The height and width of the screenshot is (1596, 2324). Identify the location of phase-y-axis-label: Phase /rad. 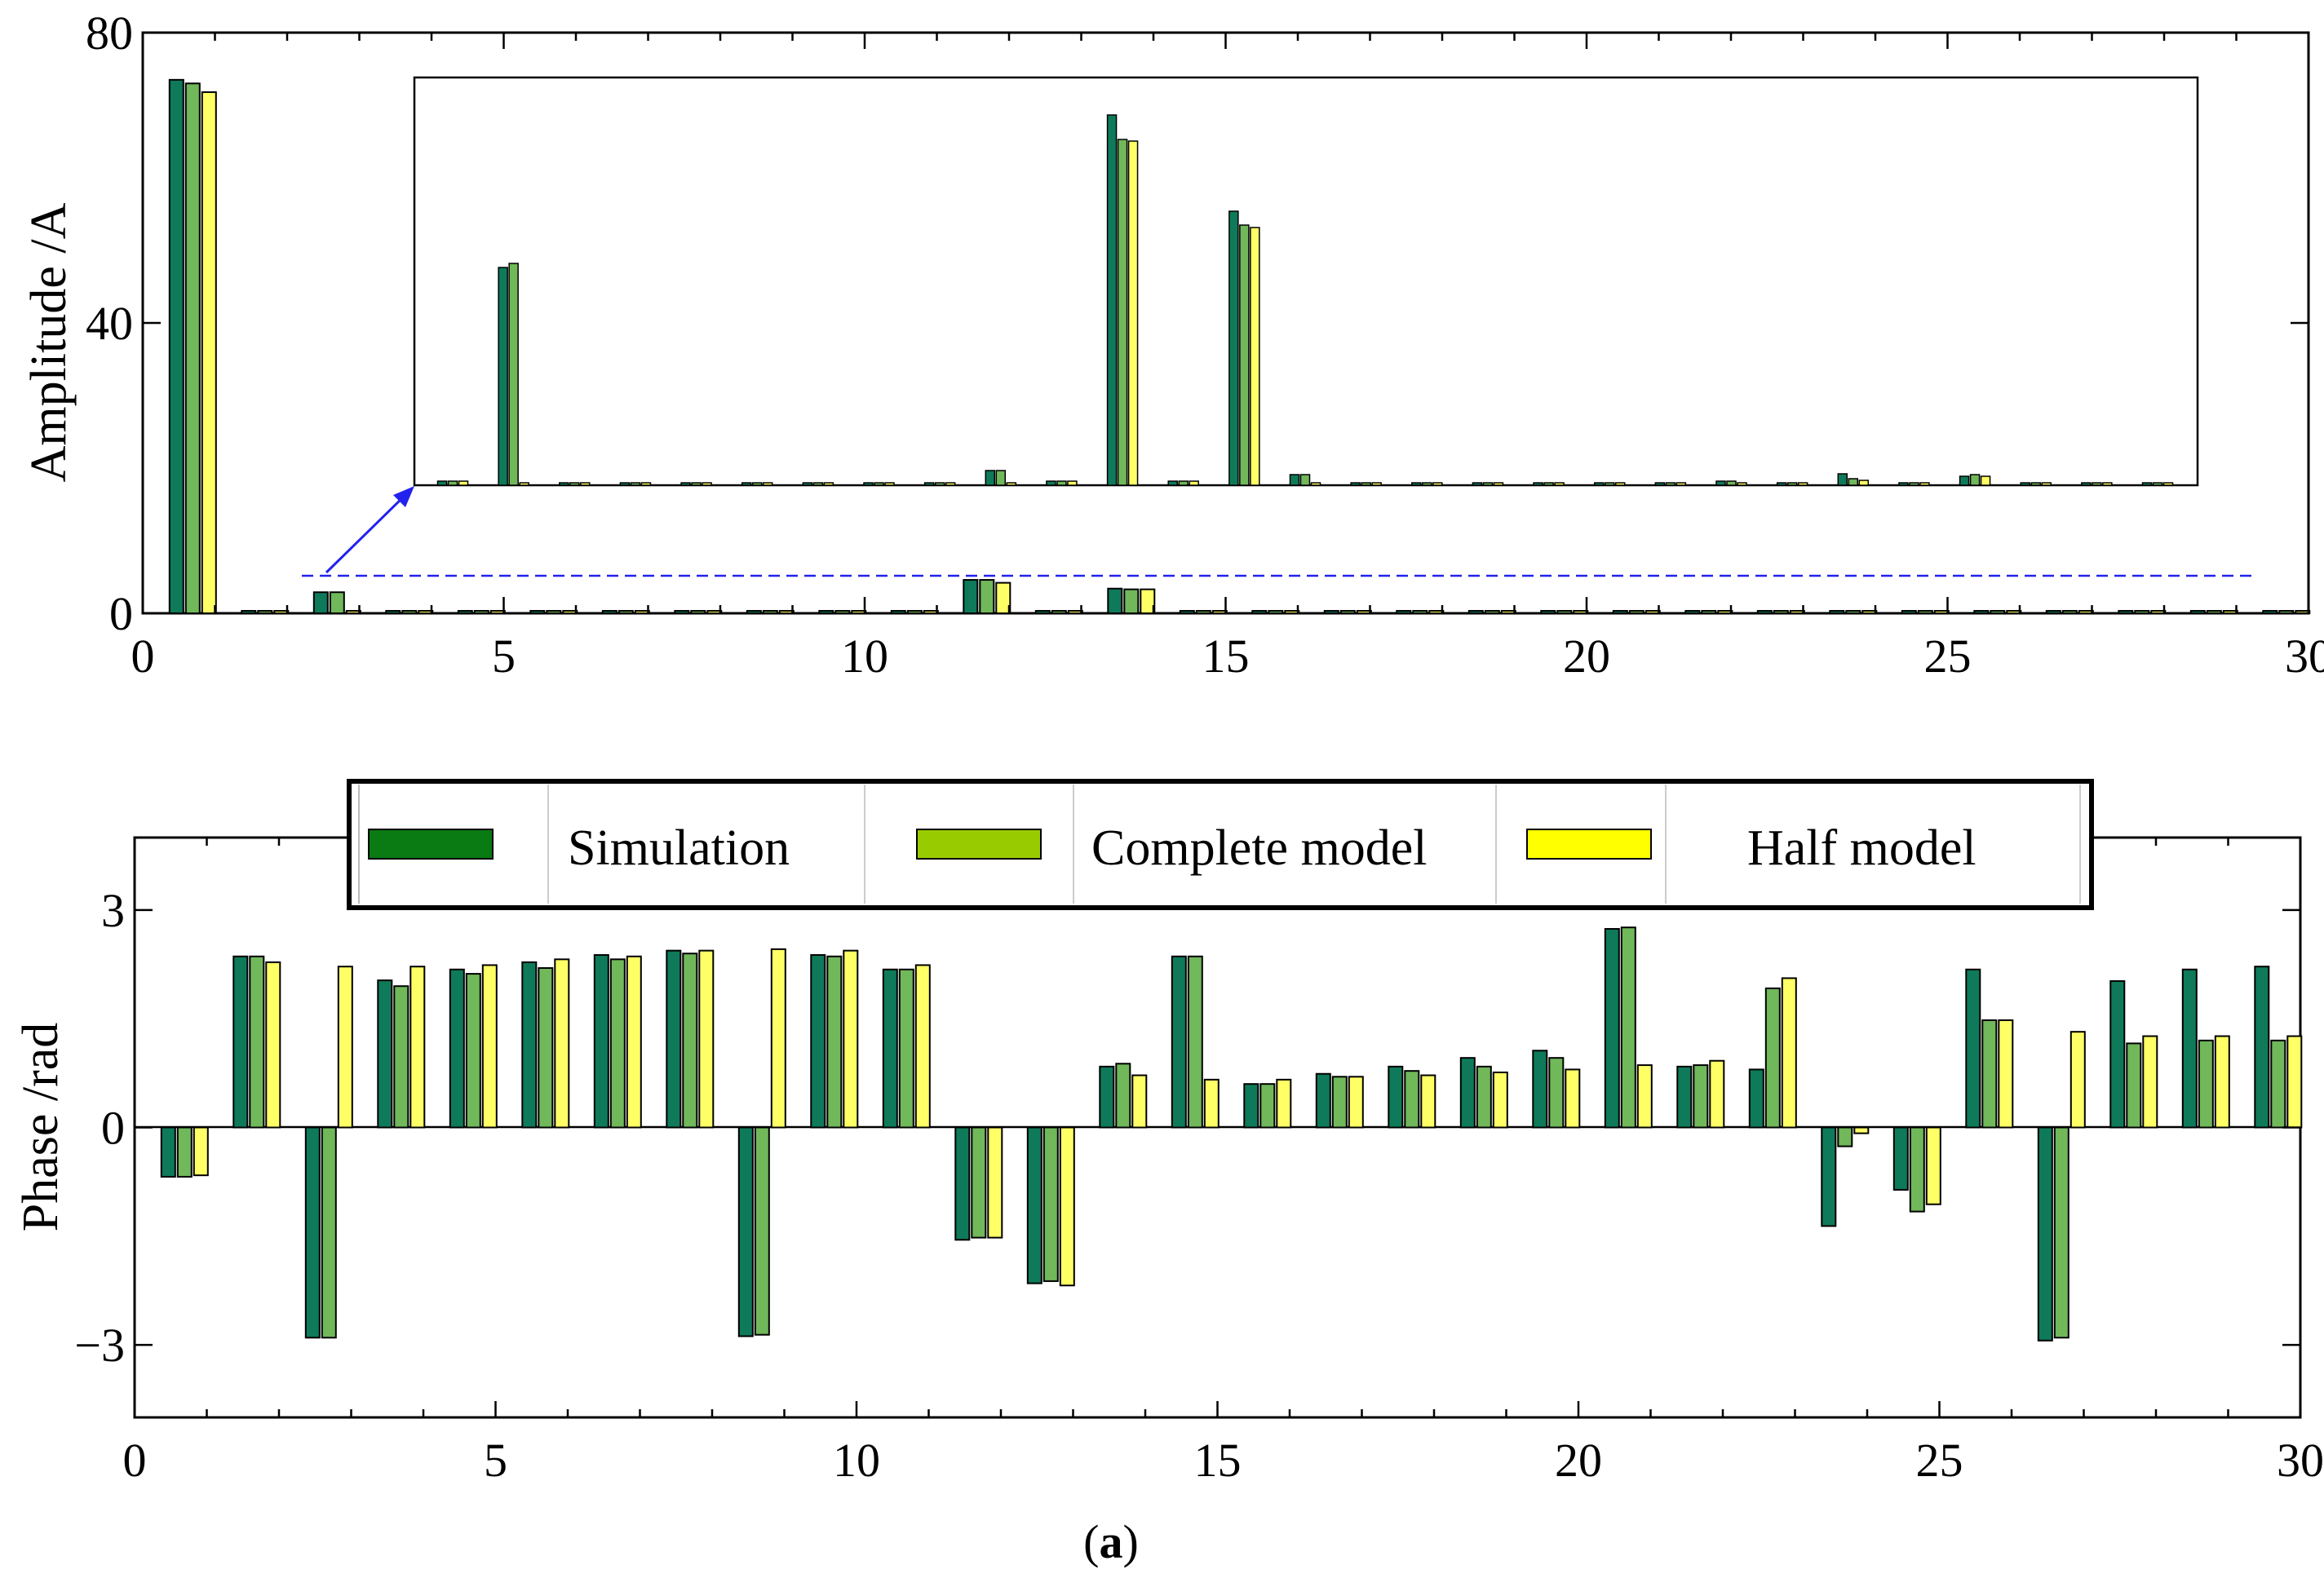
(41, 1127).